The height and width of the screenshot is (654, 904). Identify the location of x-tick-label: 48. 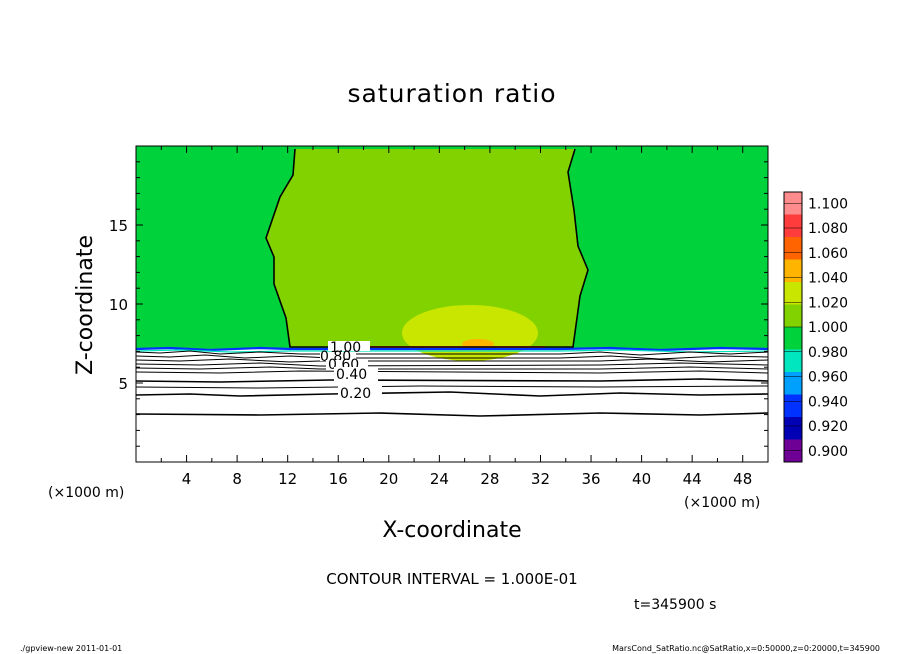
(742, 479).